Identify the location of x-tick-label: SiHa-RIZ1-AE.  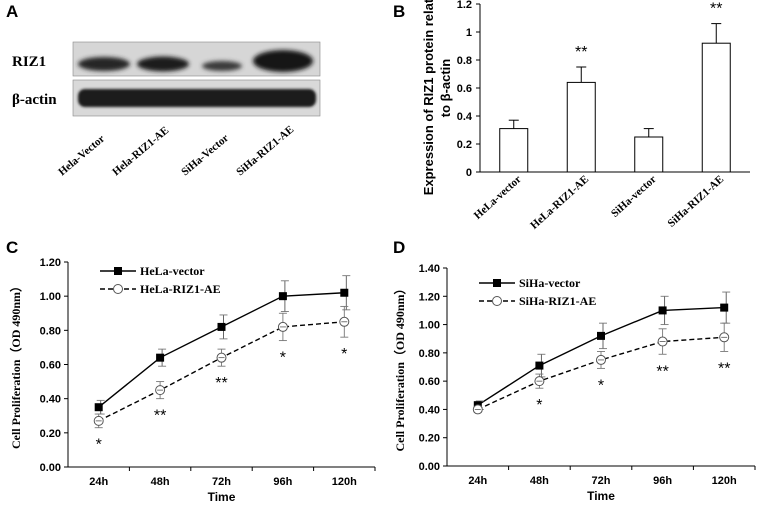
(696, 201).